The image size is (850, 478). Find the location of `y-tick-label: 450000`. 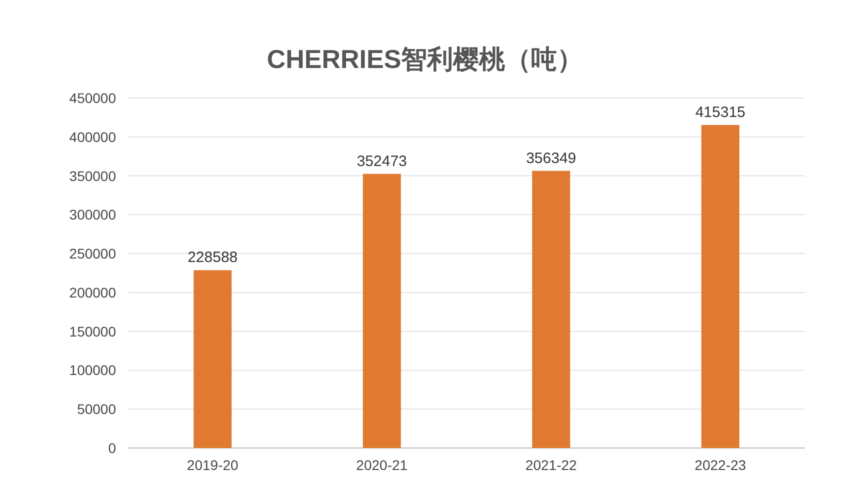

y-tick-label: 450000 is located at coordinates (92, 98).